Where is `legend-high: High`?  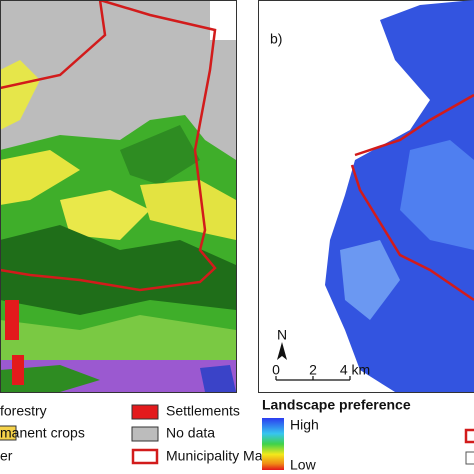 legend-high: High is located at coordinates (304, 425).